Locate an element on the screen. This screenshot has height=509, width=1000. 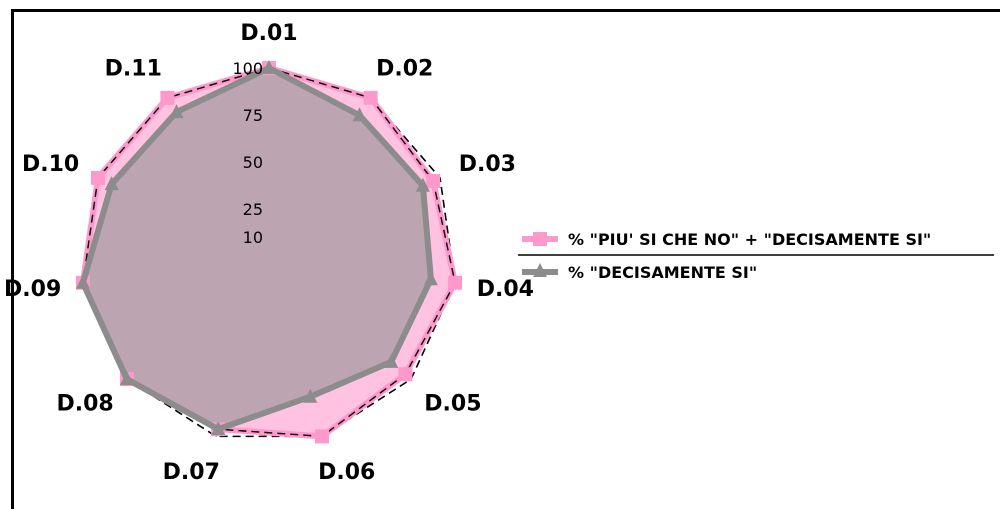
category-label-D.09: D.09 is located at coordinates (32, 289).